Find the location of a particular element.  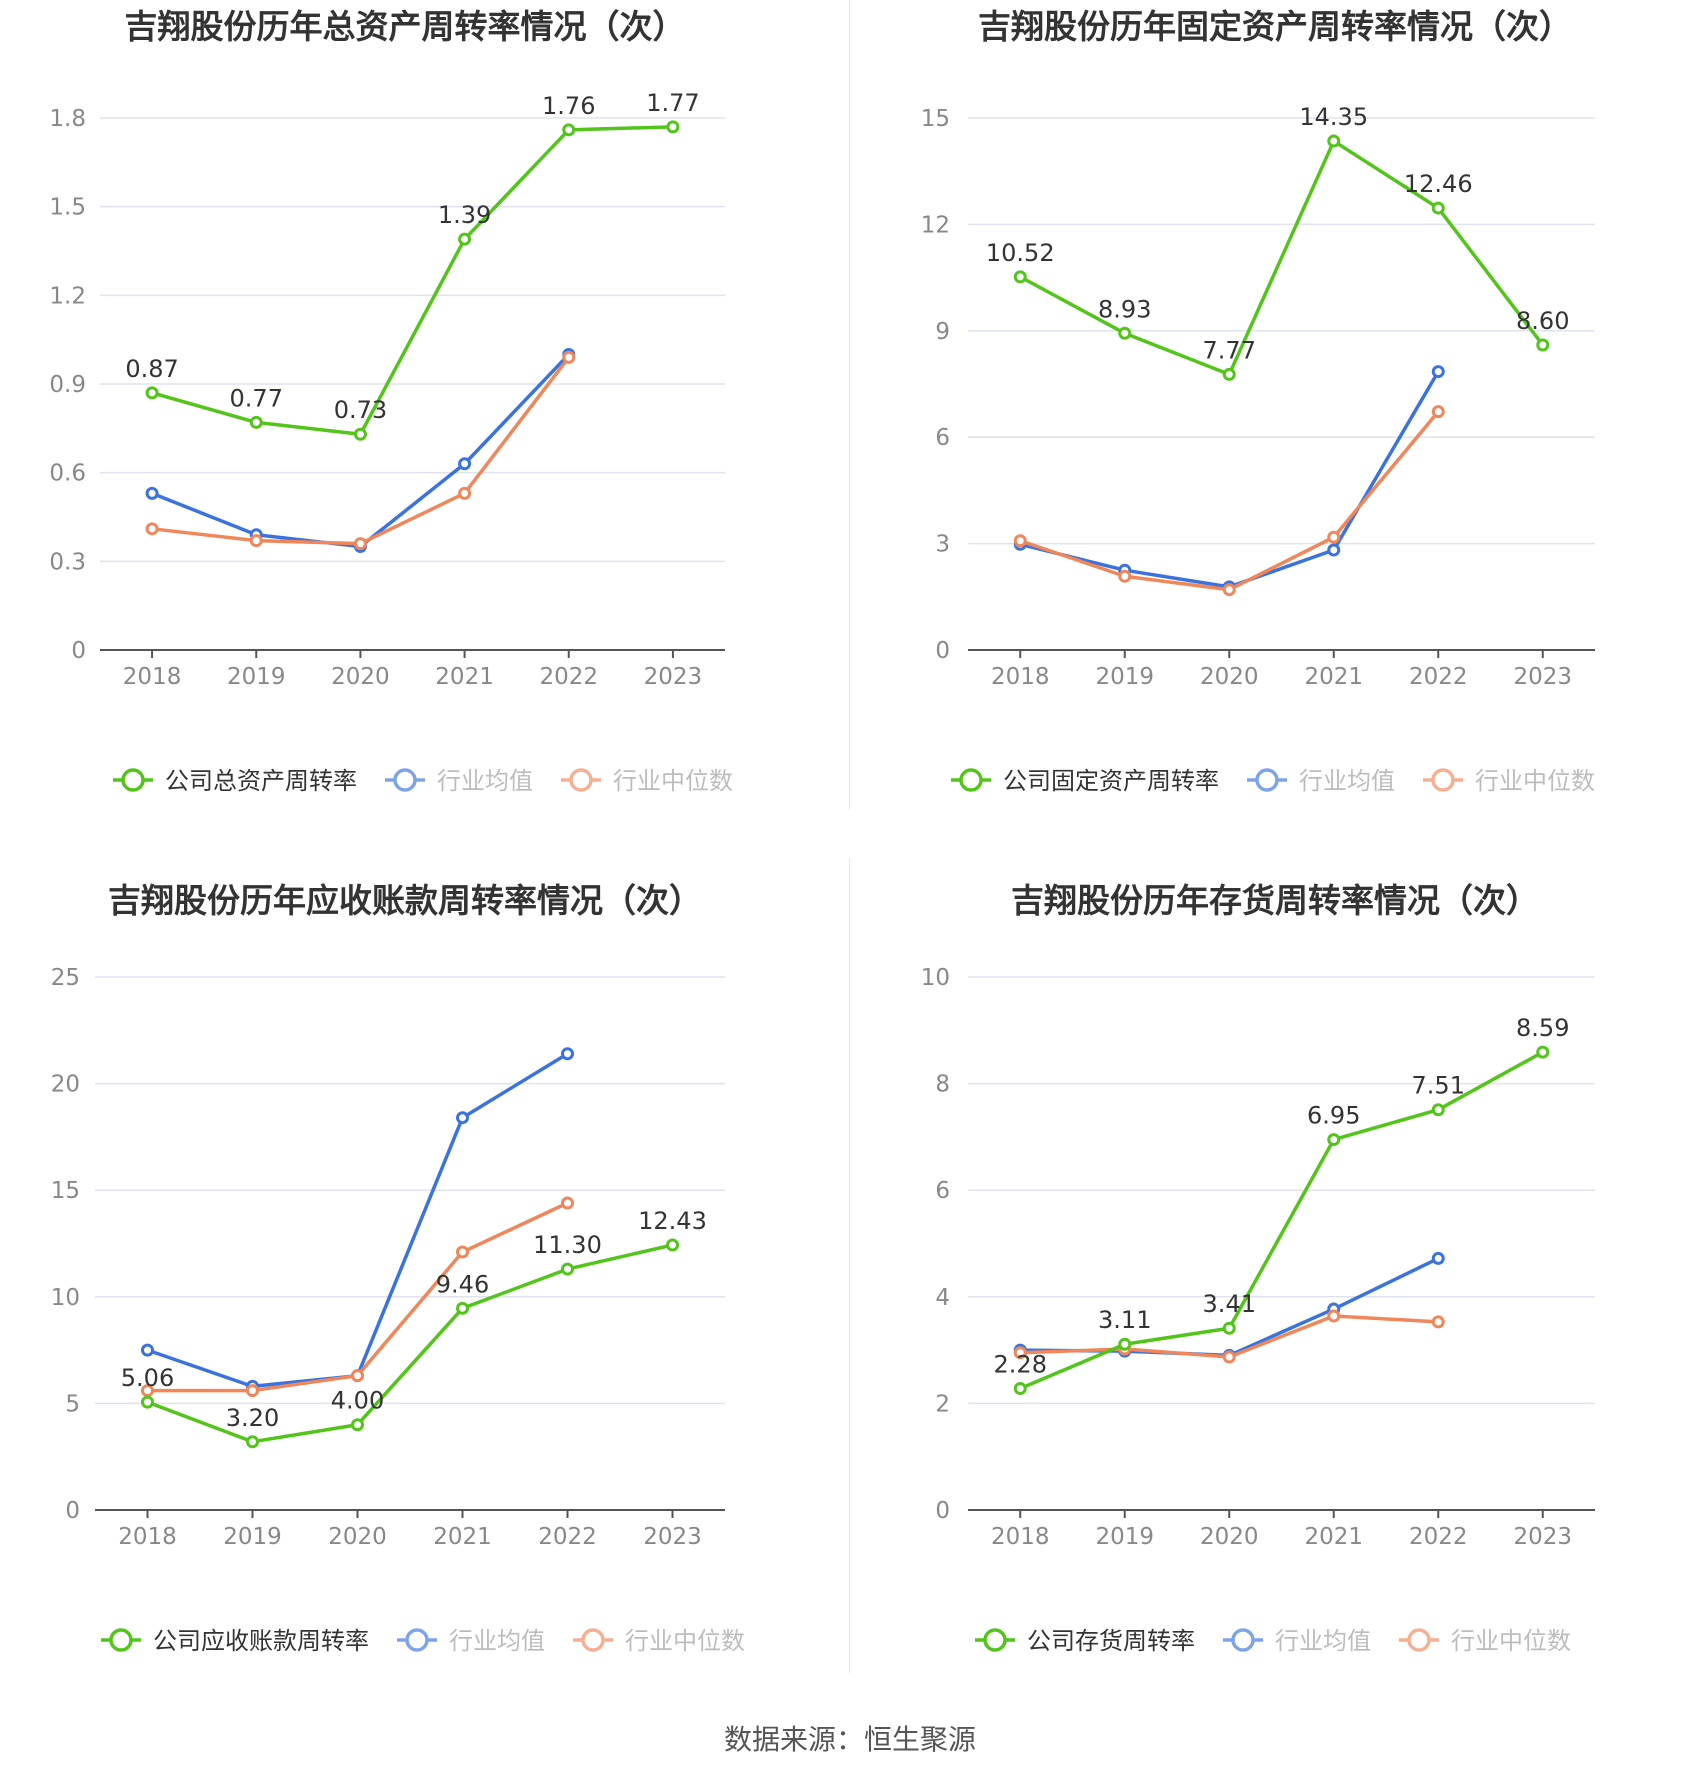

data-label: 3.11 is located at coordinates (1124, 1320).